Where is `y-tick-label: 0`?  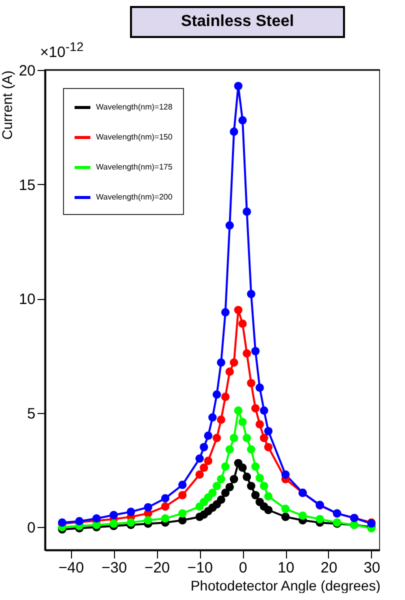
y-tick-label: 0 is located at coordinates (31, 528).